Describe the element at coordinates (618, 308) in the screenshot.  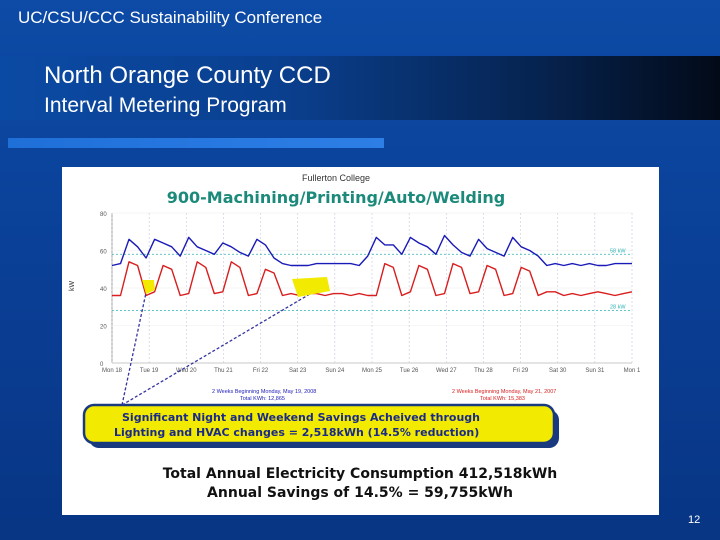
I see `reference-line-label: 28 kW` at that location.